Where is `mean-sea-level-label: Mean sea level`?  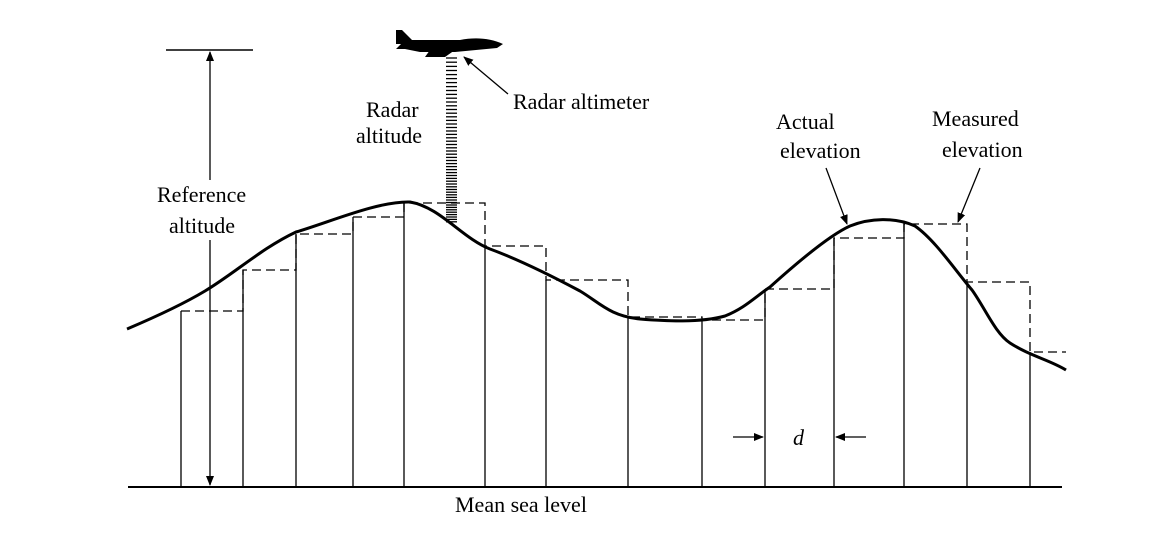
mean-sea-level-label: Mean sea level is located at coordinates (521, 504).